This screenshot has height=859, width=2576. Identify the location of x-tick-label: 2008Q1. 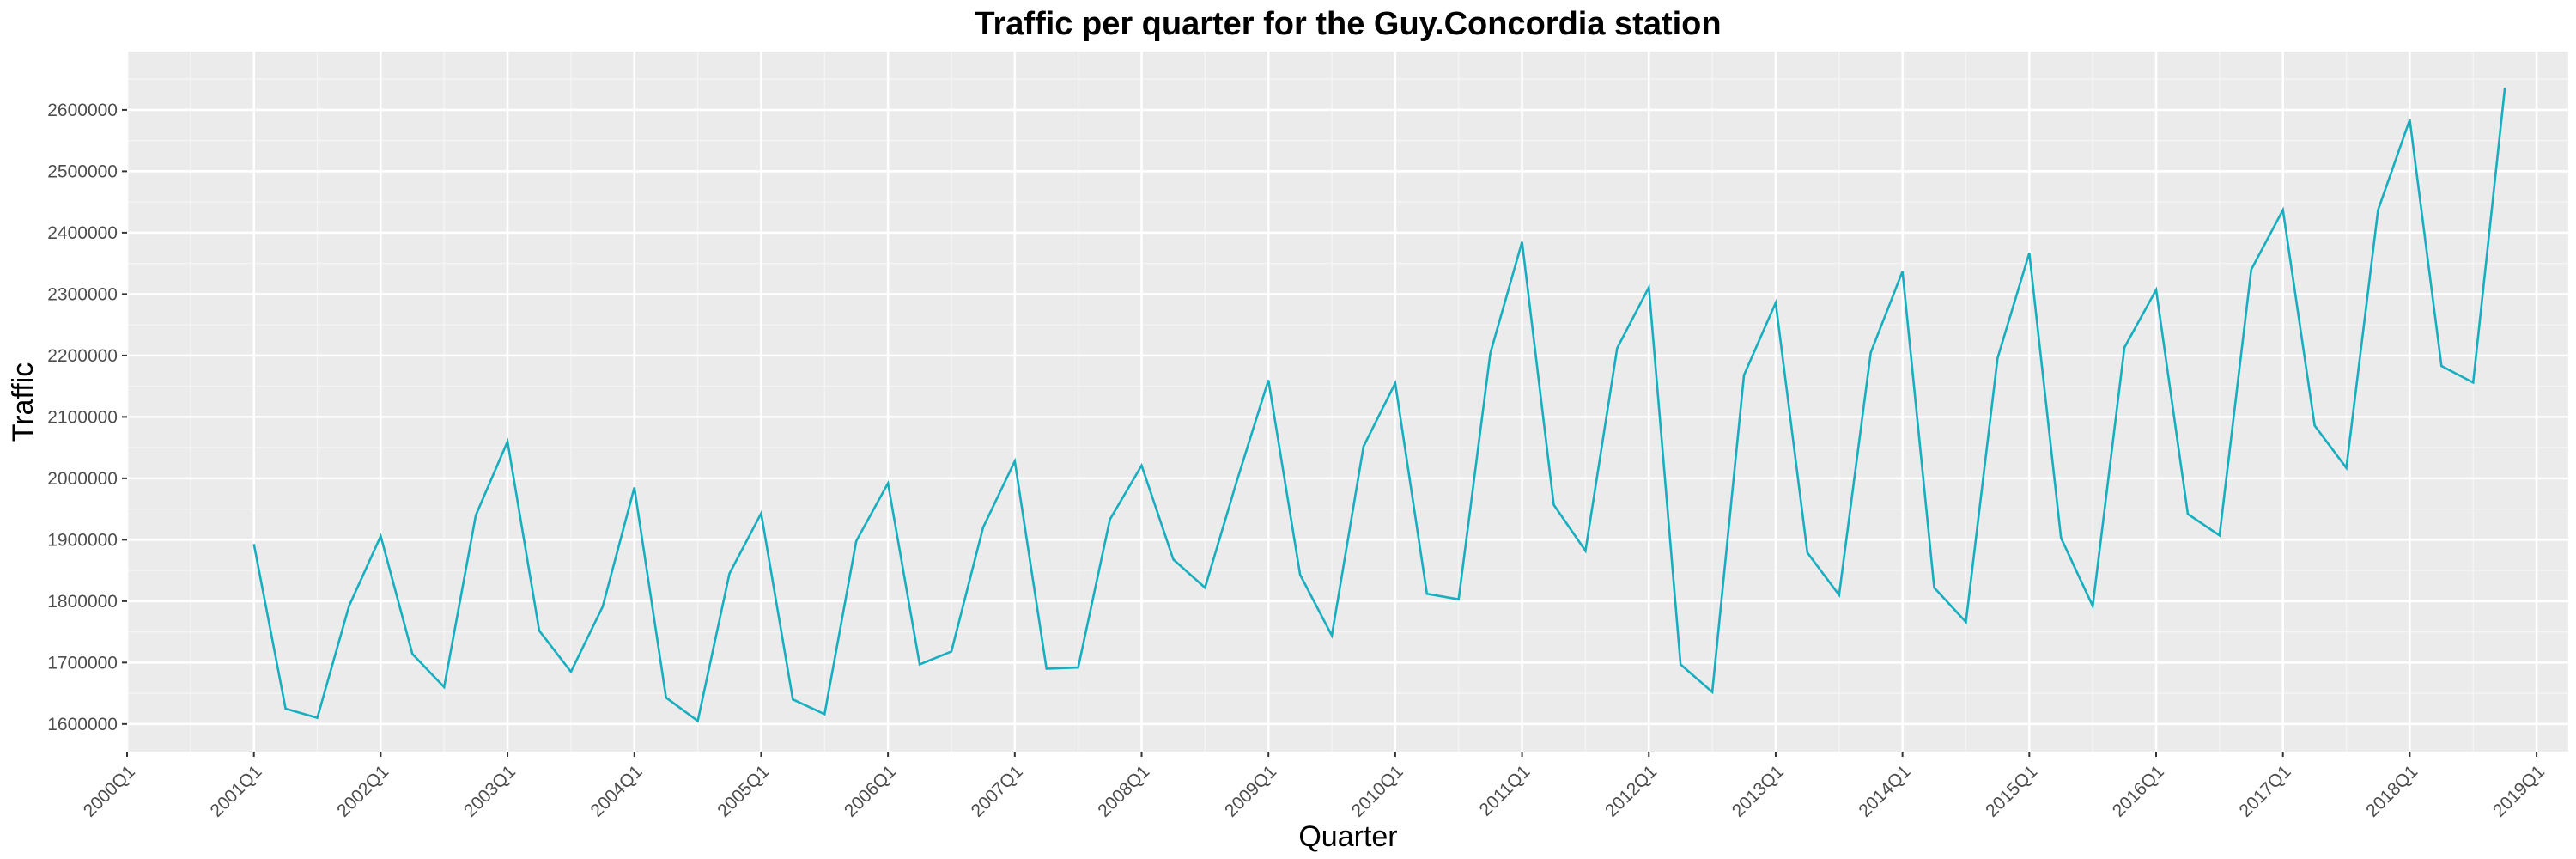
(1123, 791).